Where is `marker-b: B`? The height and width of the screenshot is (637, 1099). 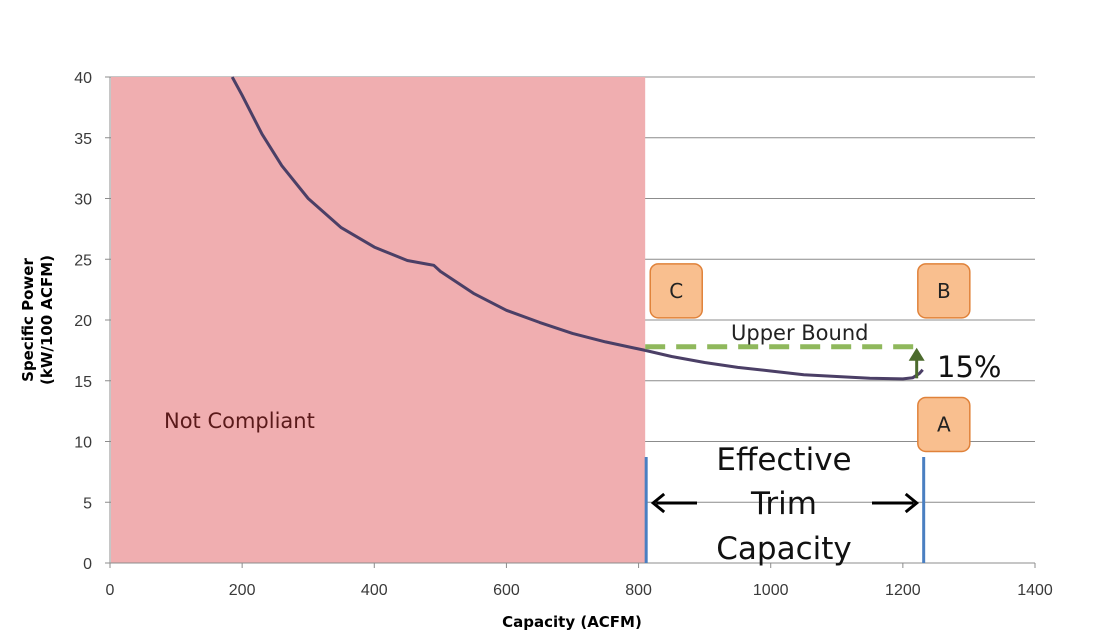 marker-b: B is located at coordinates (944, 291).